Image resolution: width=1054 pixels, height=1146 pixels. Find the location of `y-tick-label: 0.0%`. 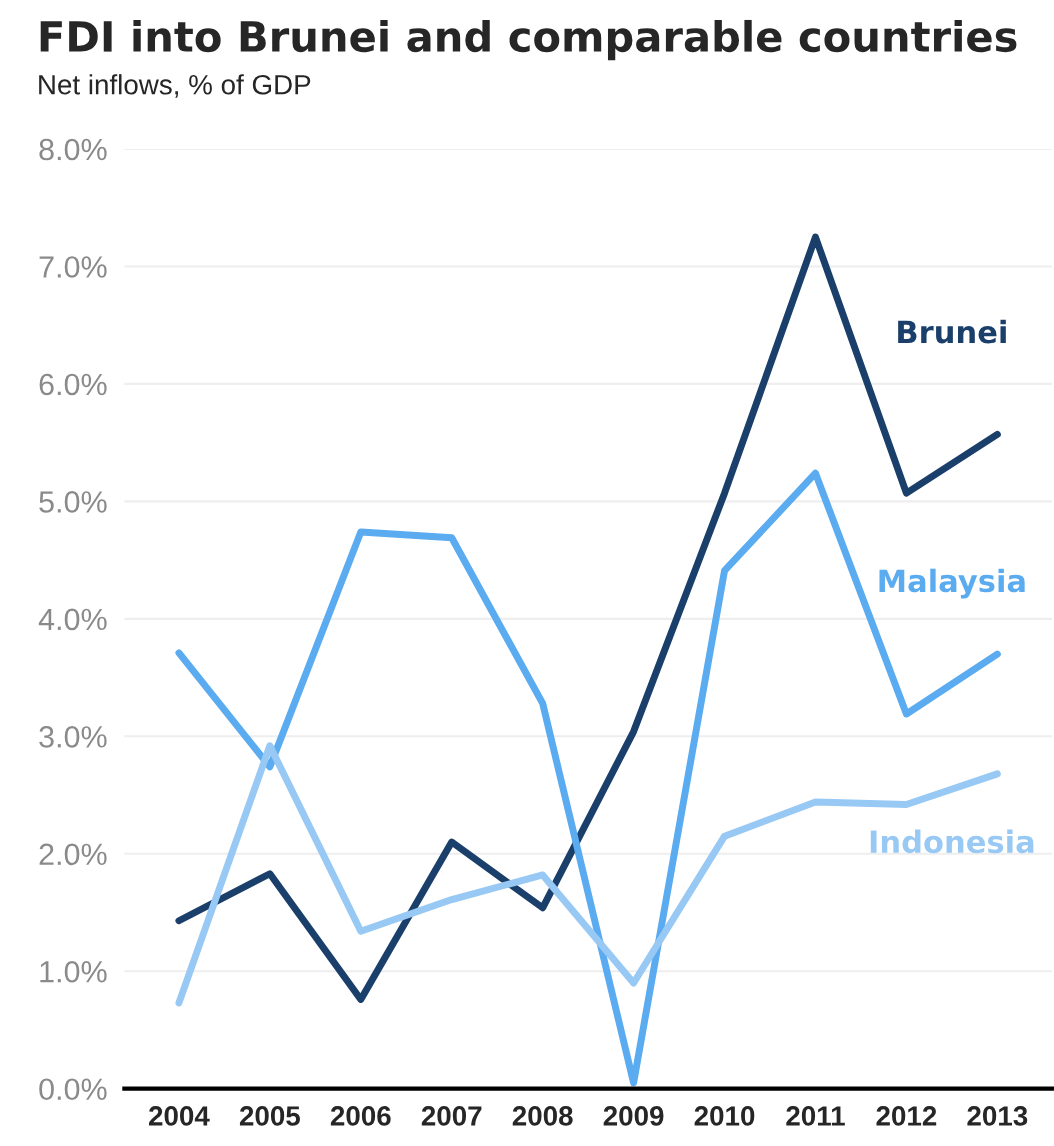

y-tick-label: 0.0% is located at coordinates (73, 1089).